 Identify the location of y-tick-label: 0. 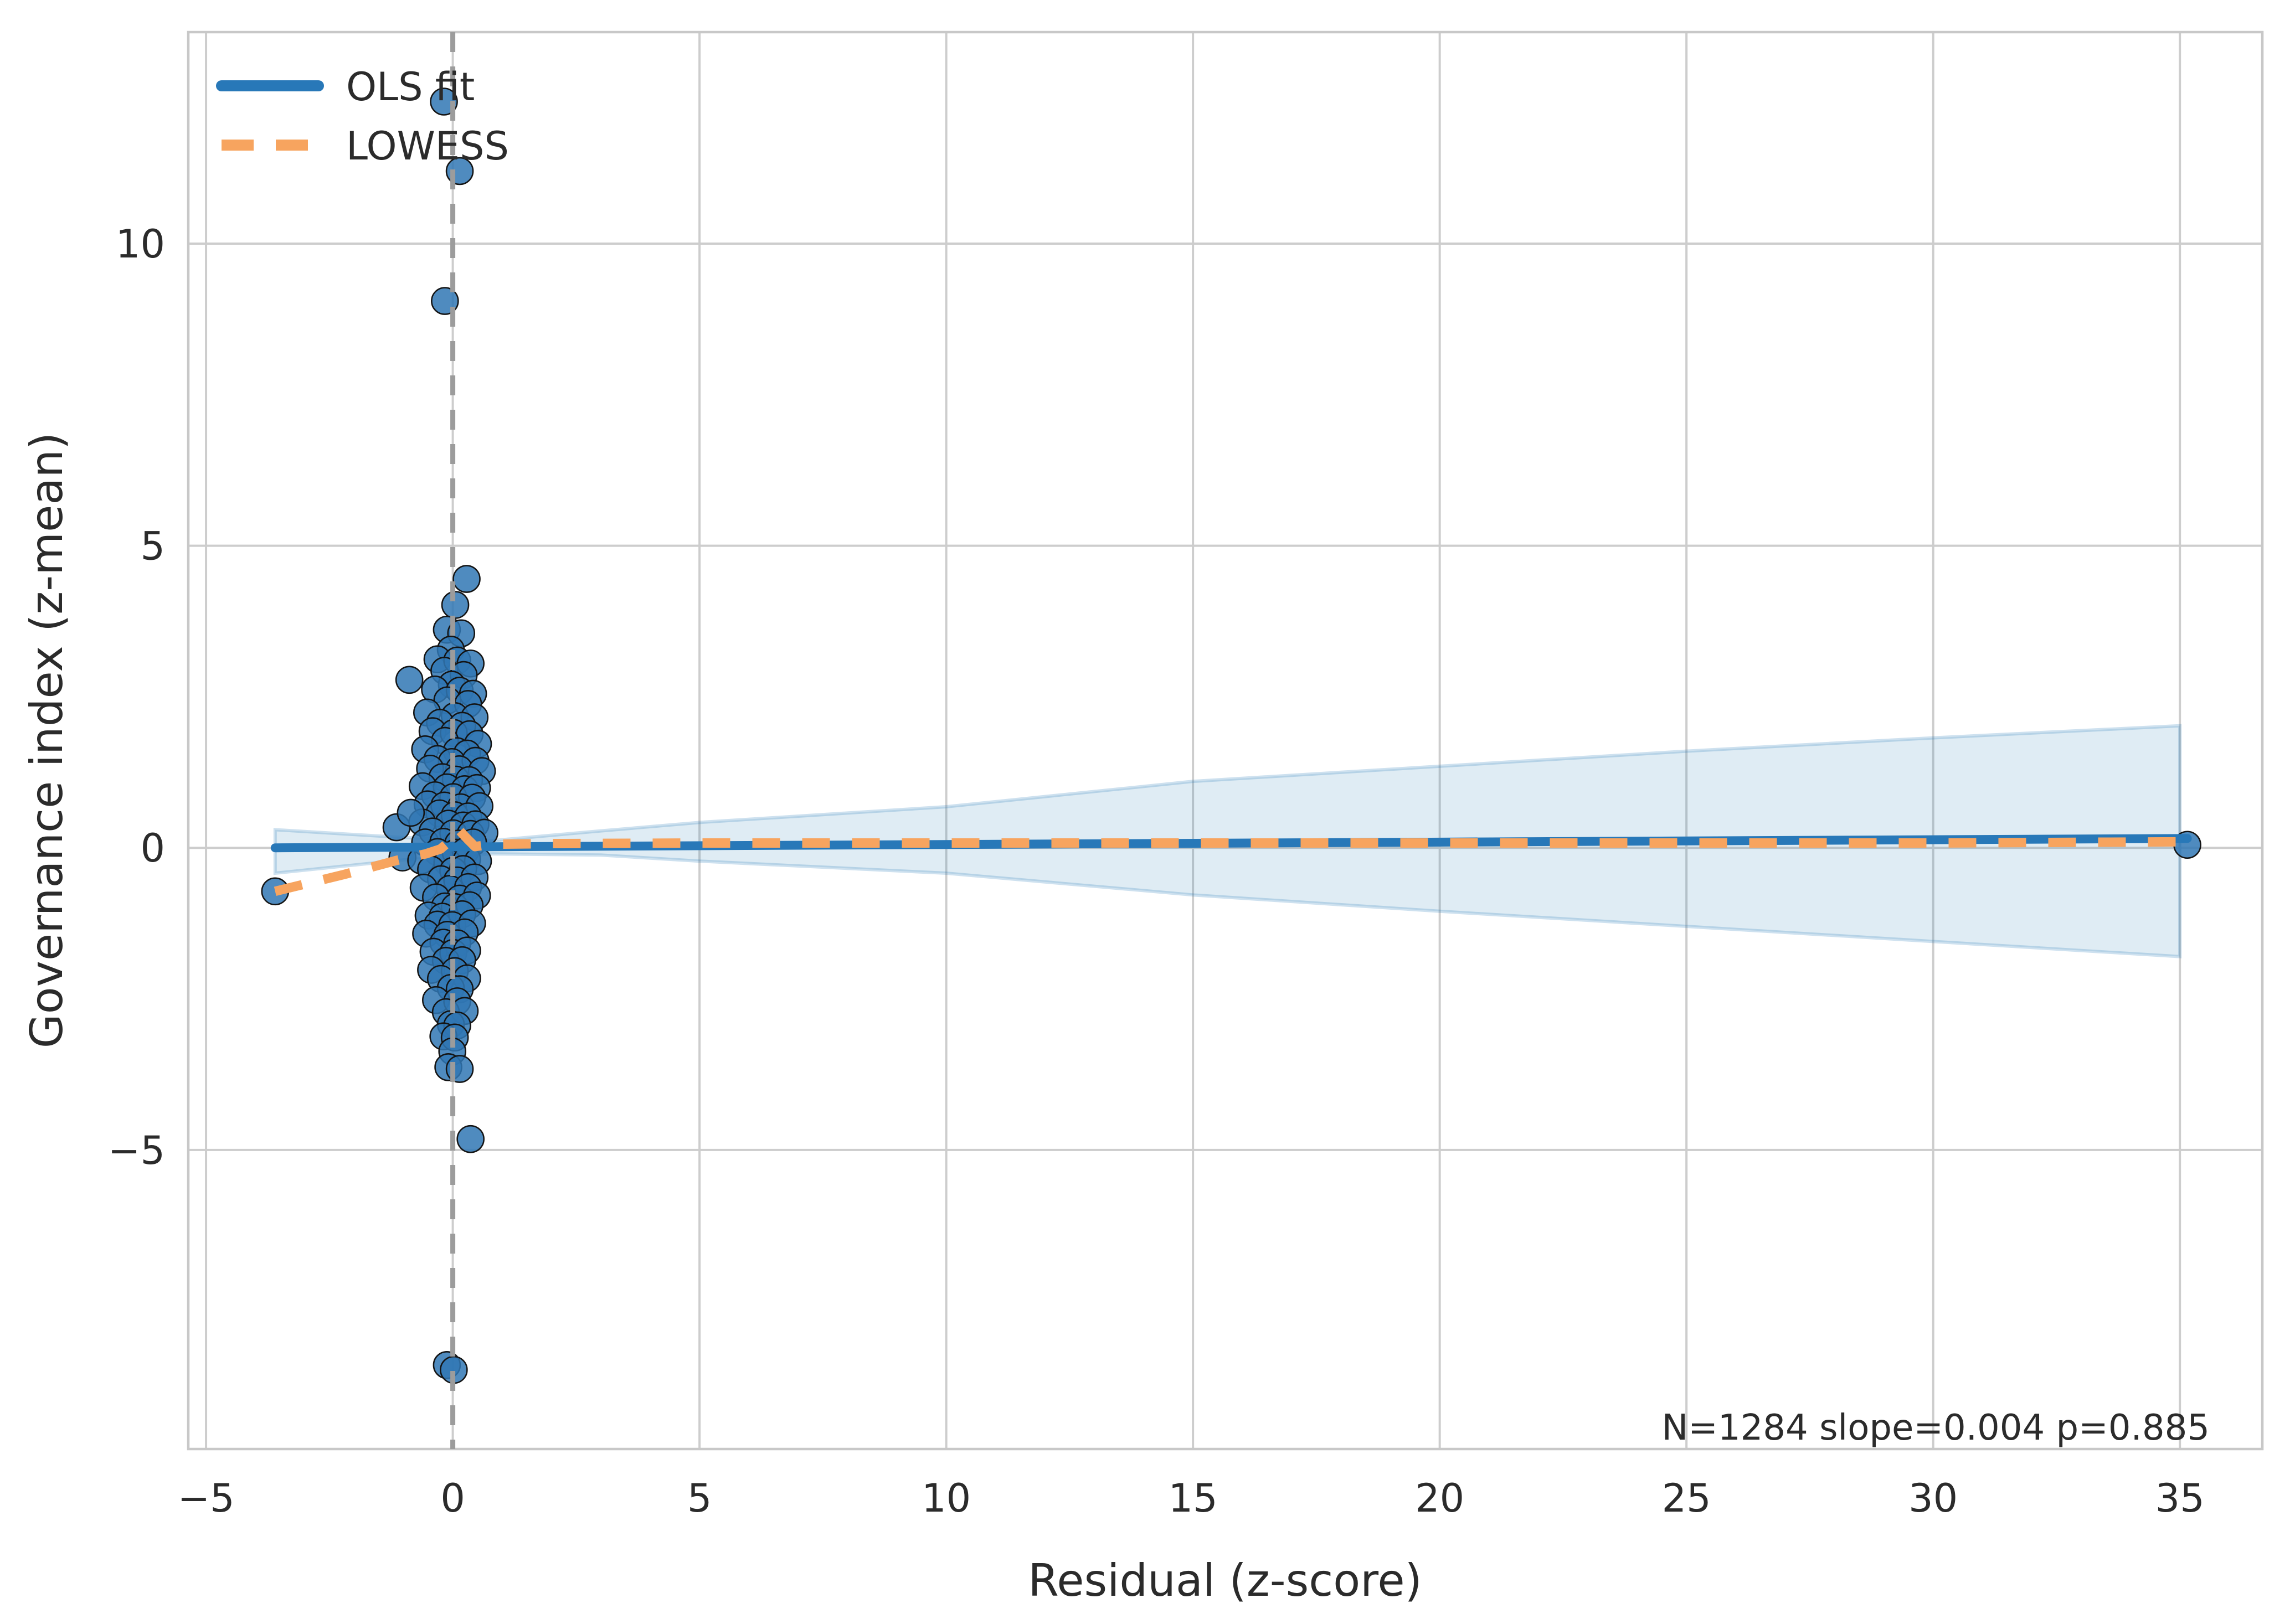
(152, 848).